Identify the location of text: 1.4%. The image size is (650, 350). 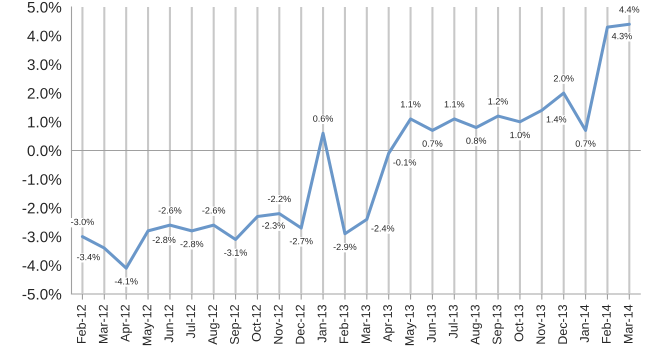
(556, 119).